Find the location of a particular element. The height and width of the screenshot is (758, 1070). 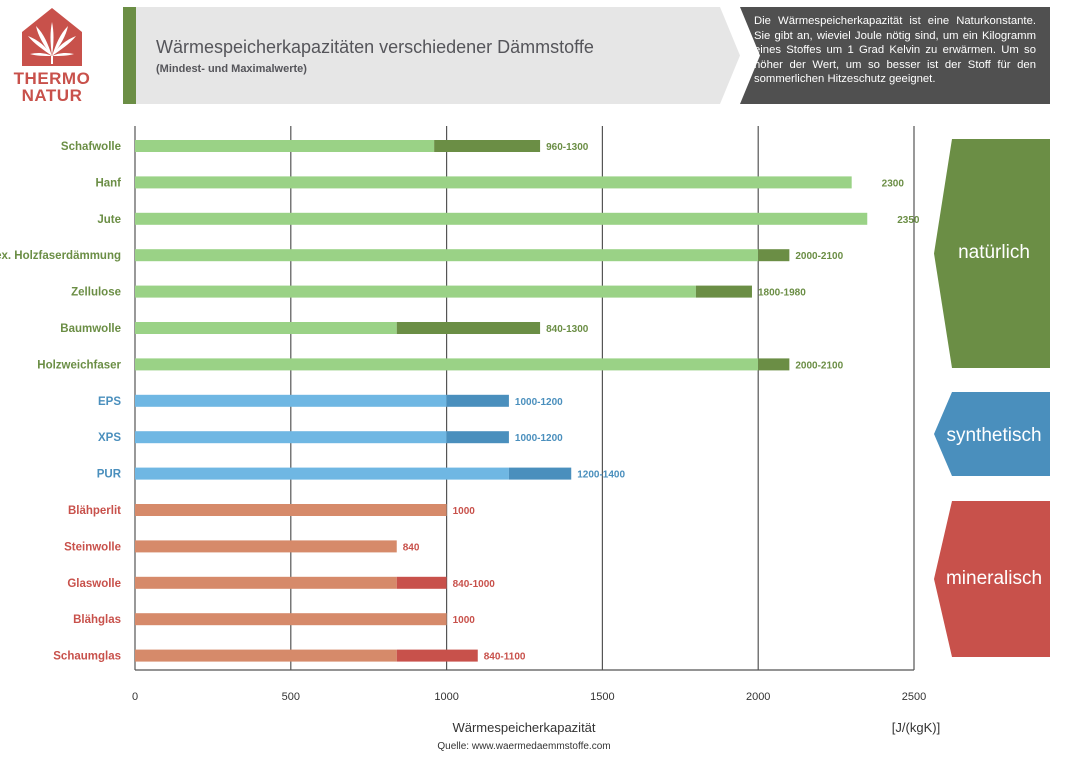

value-label: 840-1000 is located at coordinates (474, 584).